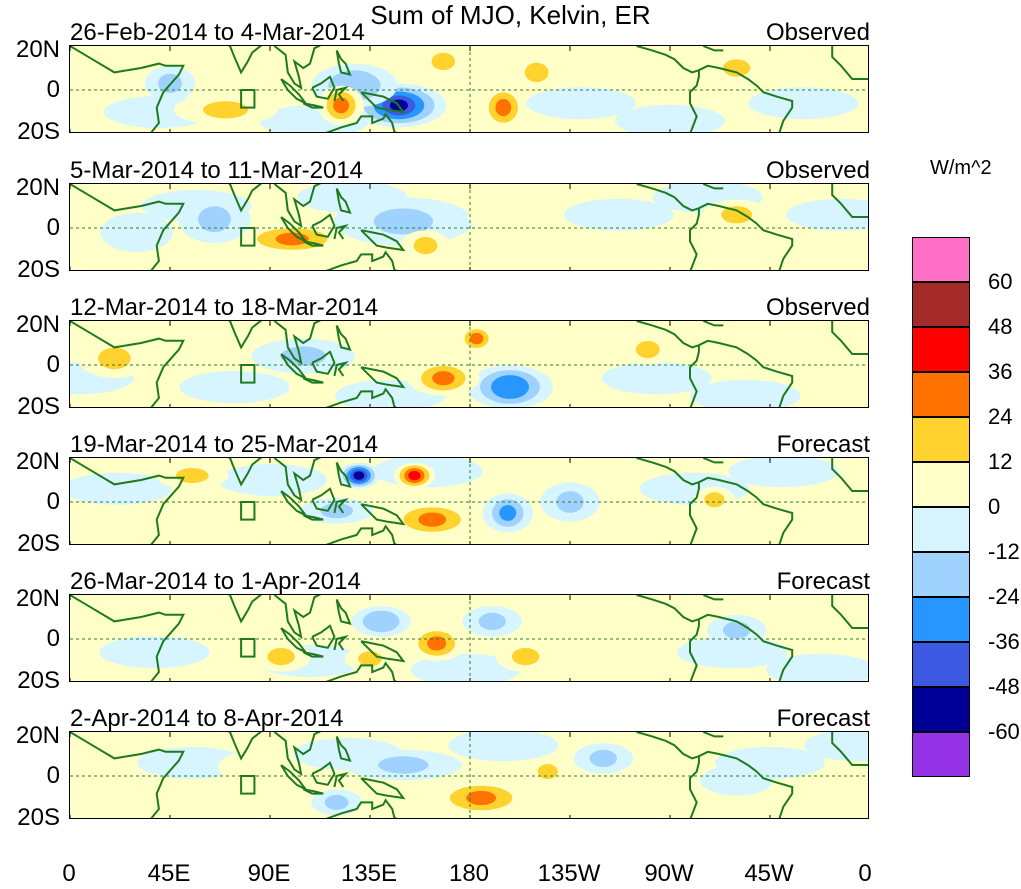  Describe the element at coordinates (224, 307) in the screenshot. I see `panel-date-range: 12-Mar-2014 to 18-Mar-2014` at that location.